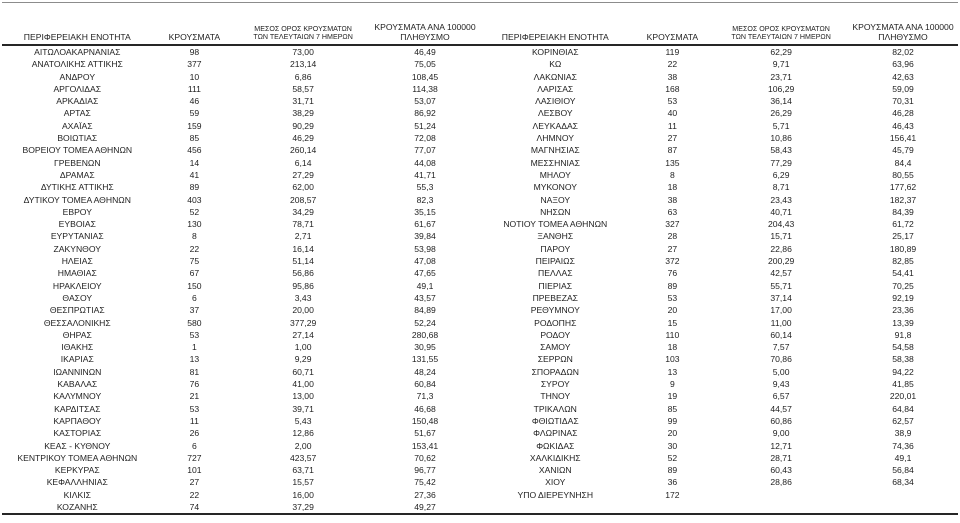  What do you see at coordinates (781, 76) in the screenshot?
I see `avg7-cell: 23,71` at bounding box center [781, 76].